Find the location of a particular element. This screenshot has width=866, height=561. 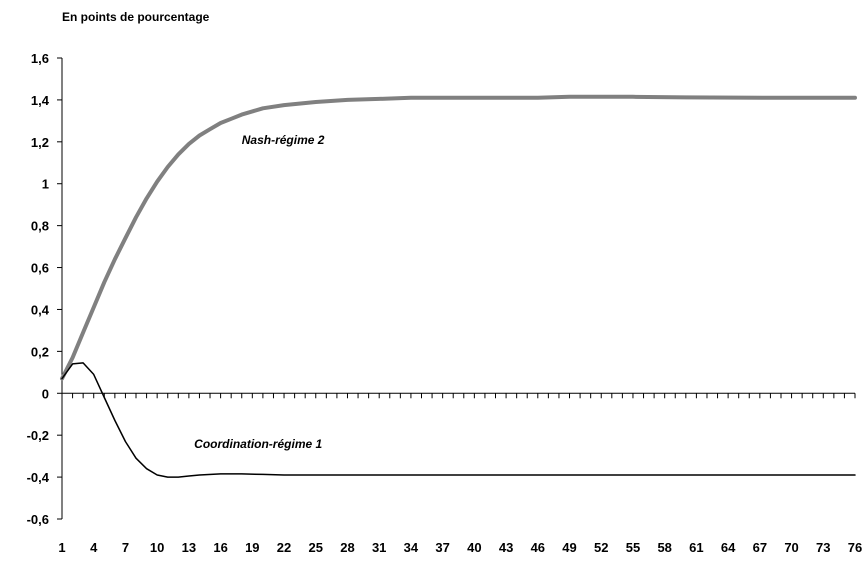

x-tick-label: 61 is located at coordinates (696, 547).